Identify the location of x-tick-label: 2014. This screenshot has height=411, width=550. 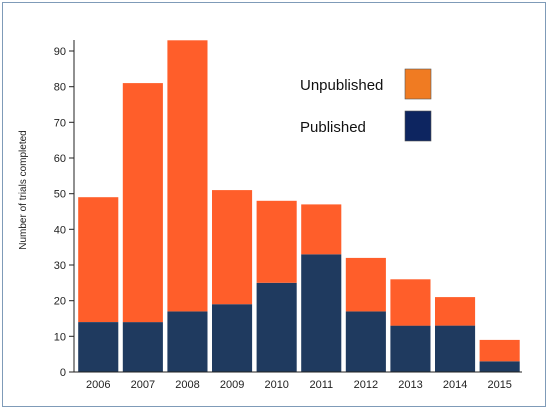
(455, 385).